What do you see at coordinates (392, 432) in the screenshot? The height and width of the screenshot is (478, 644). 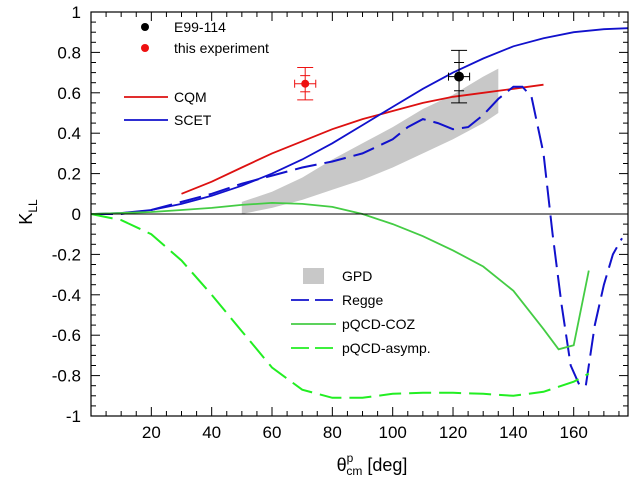 I see `x-tick-label: 100` at bounding box center [392, 432].